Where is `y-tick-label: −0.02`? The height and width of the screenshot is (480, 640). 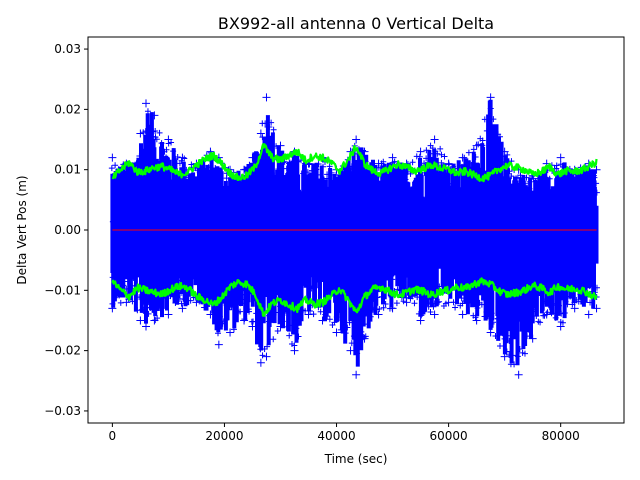 y-tick-label: −0.02 is located at coordinates (62, 351).